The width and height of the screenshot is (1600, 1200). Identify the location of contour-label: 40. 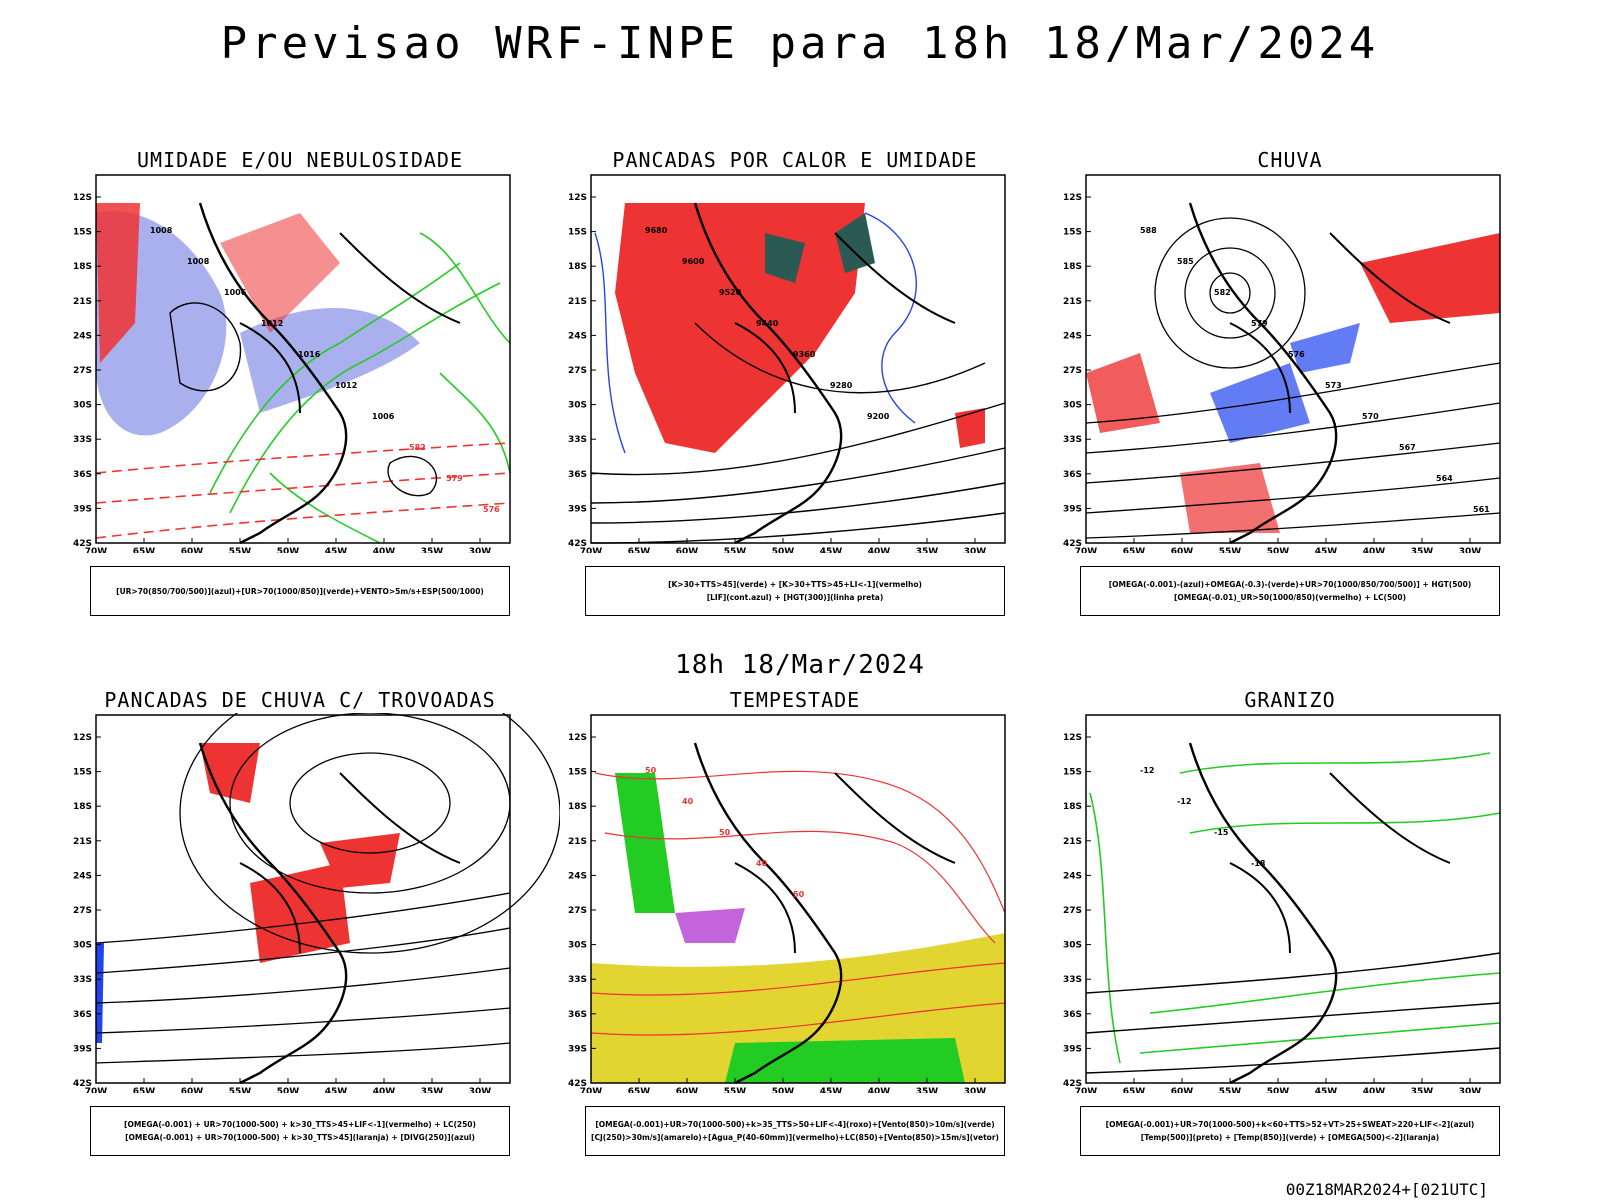
(688, 801).